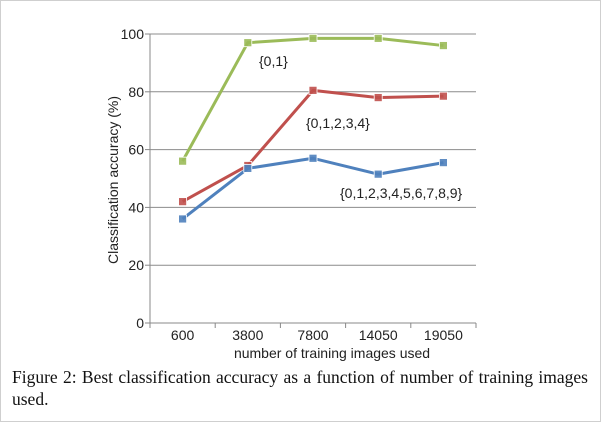  I want to click on x-tick-label: 7800, so click(312, 335).